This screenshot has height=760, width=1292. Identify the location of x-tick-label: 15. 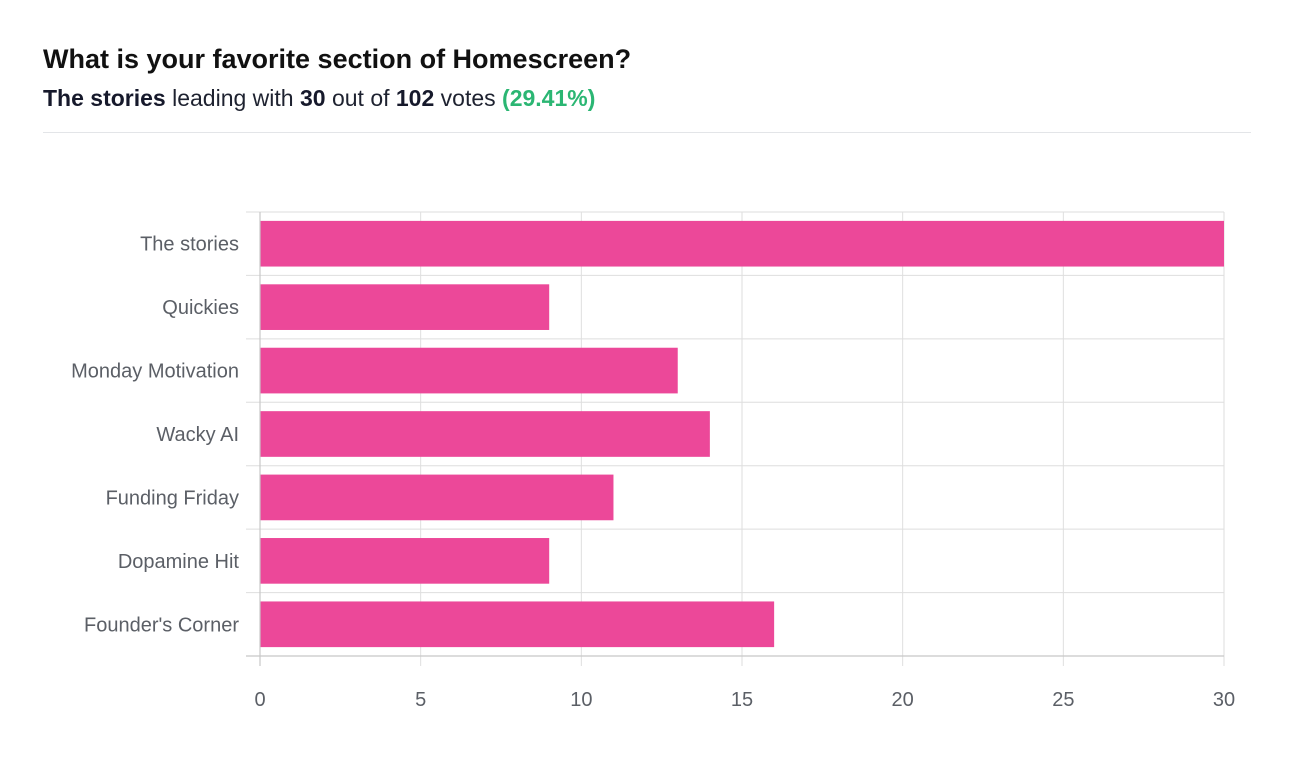
(742, 700).